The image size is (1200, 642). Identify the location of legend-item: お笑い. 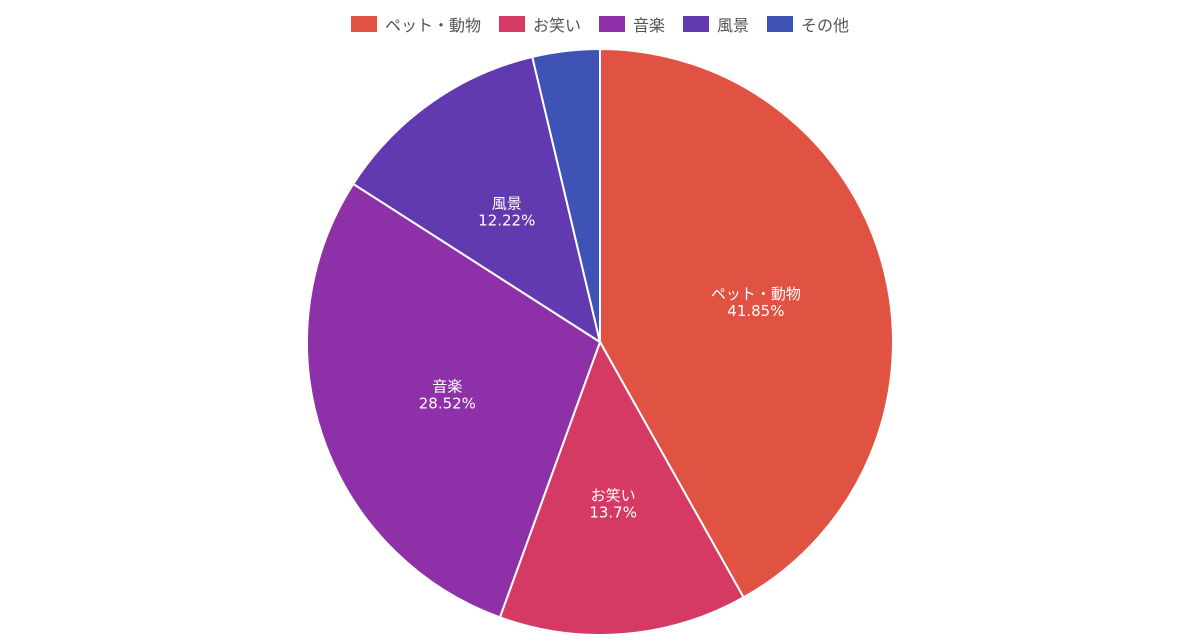
(539, 24).